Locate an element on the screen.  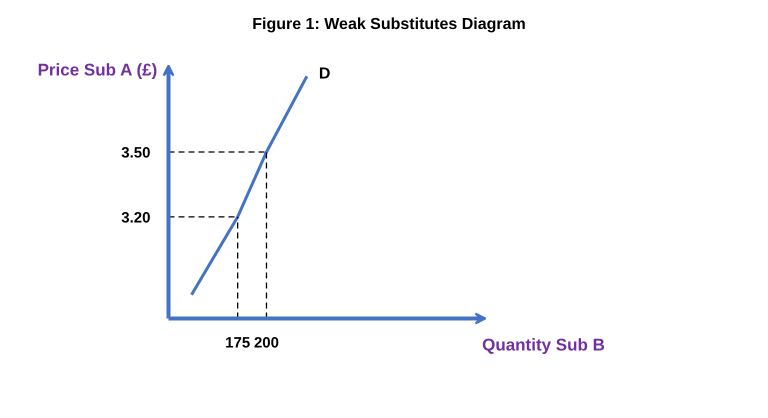
line-series is located at coordinates (249, 185).